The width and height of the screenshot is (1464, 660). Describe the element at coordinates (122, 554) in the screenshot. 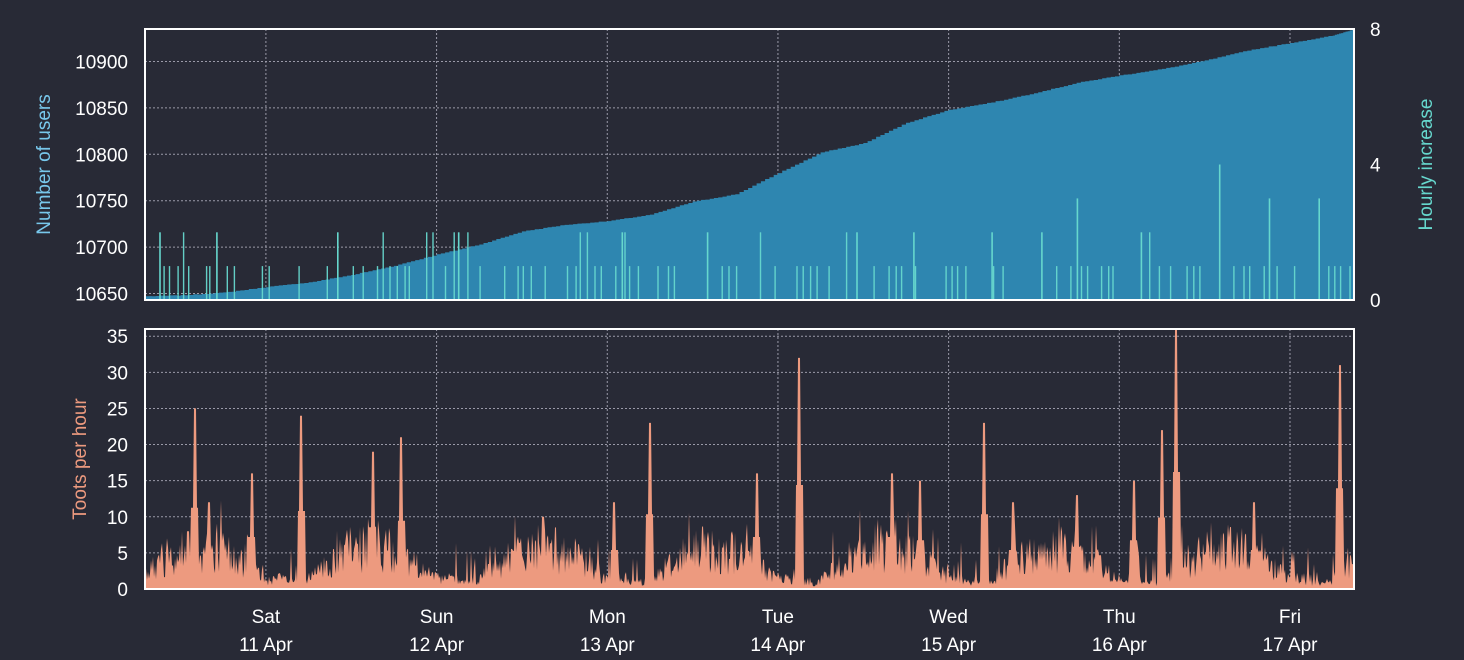

I see `toots-tick-label: 5` at that location.